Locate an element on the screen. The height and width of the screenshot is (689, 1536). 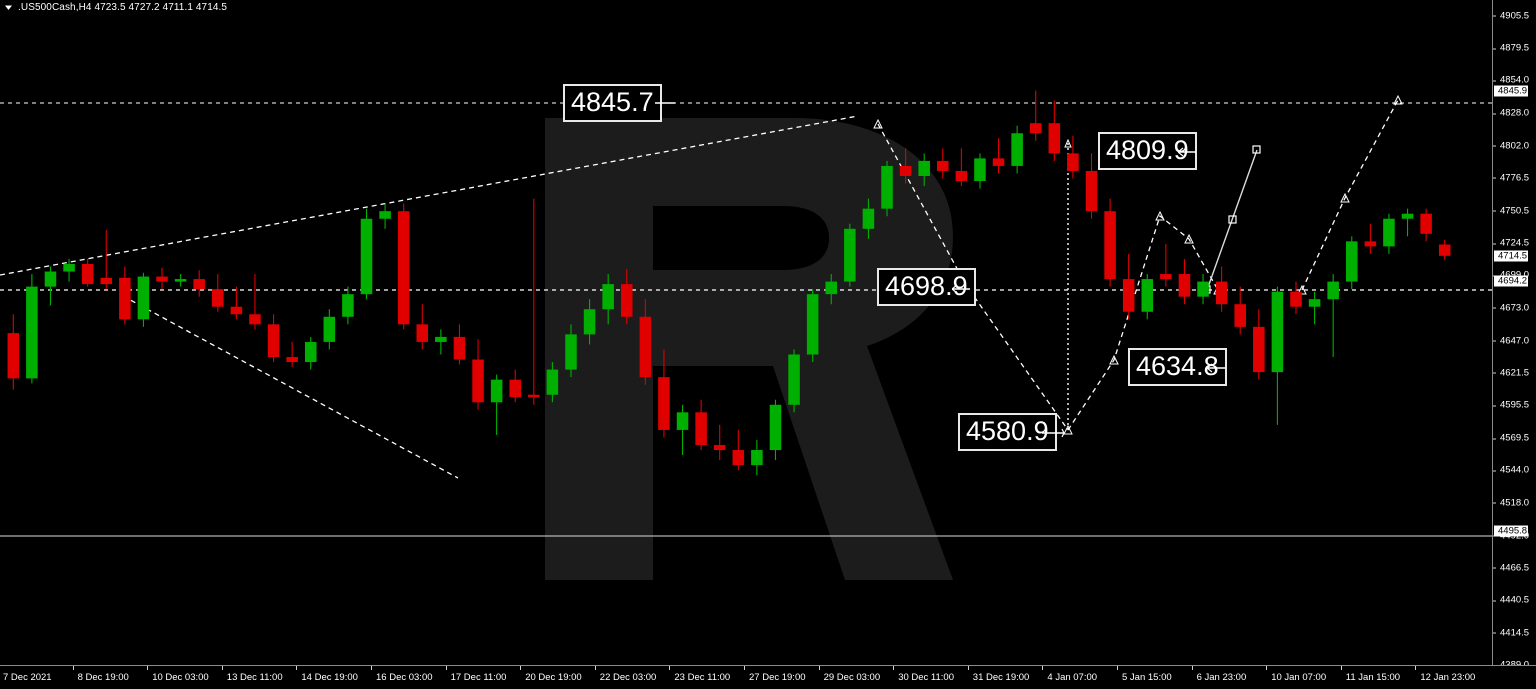
zigzag-forecast is located at coordinates (1143, 322).